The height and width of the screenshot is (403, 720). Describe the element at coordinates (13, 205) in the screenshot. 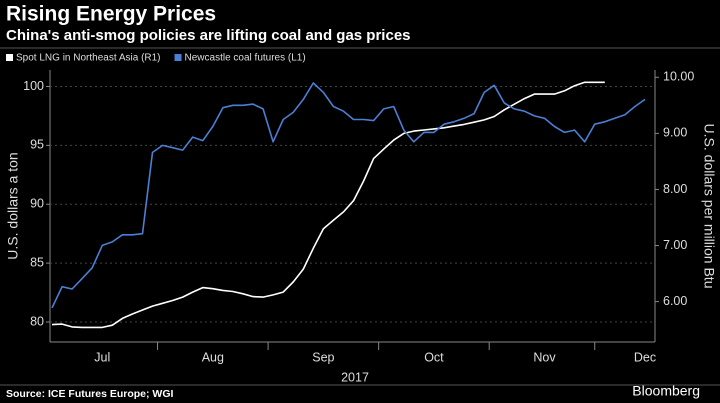

I see `y-axis-title: U.S. dollars a ton` at that location.